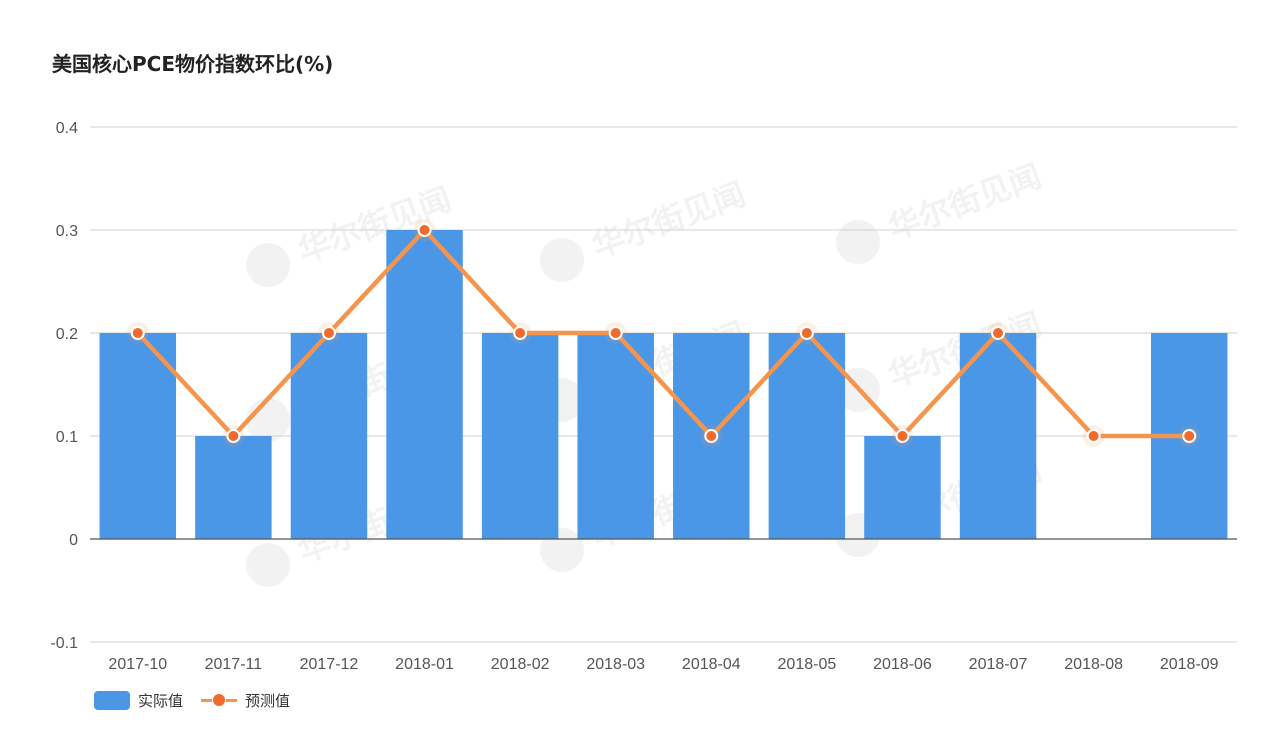 Image resolution: width=1280 pixels, height=738 pixels. Describe the element at coordinates (424, 664) in the screenshot. I see `x-tick-label: 2018-01` at that location.